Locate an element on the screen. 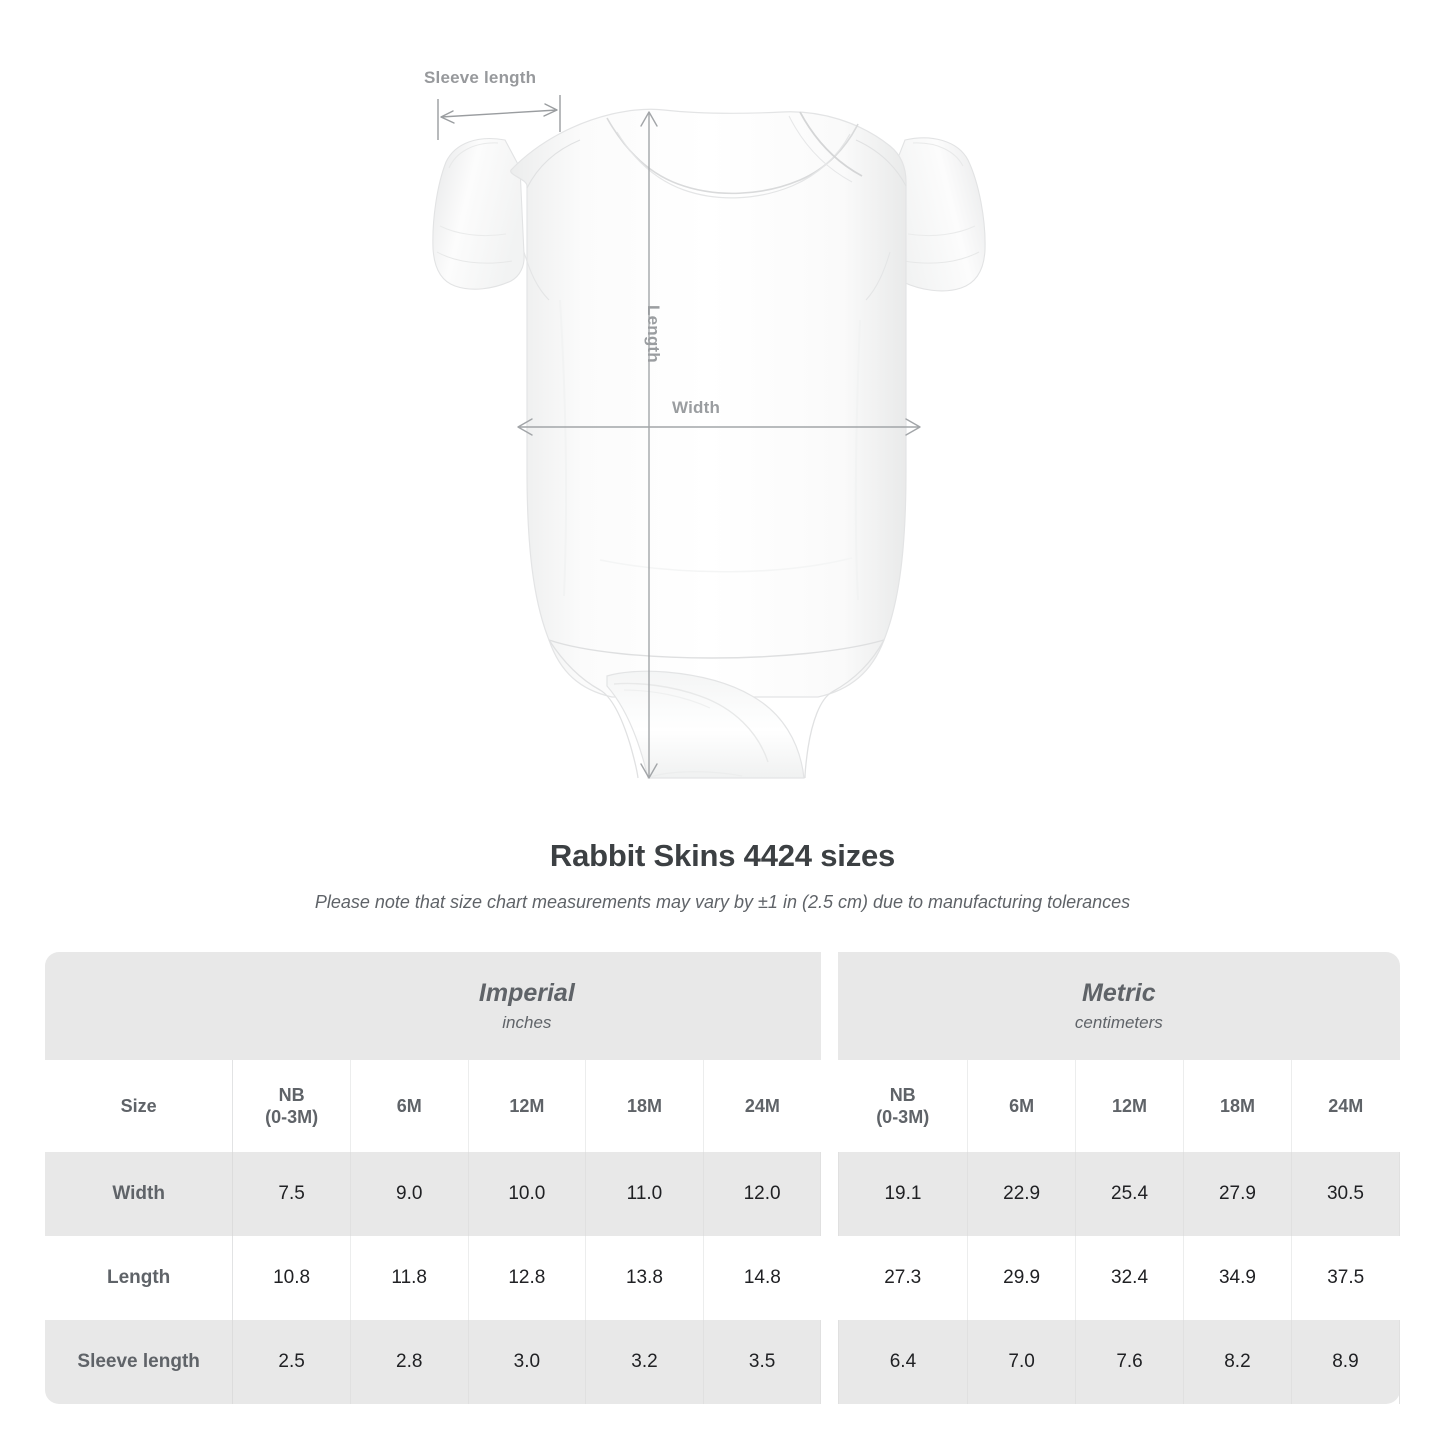 The height and width of the screenshot is (1445, 1445). width-label: Width is located at coordinates (696, 407).